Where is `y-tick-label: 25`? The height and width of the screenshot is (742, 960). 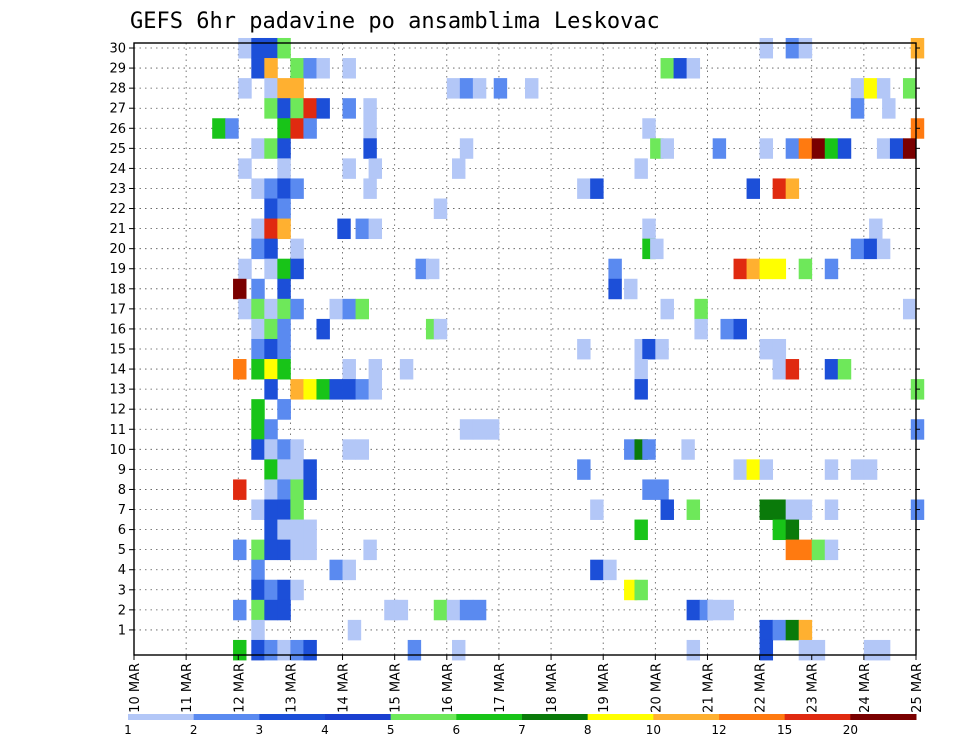
y-tick-label: 25 is located at coordinates (117, 149).